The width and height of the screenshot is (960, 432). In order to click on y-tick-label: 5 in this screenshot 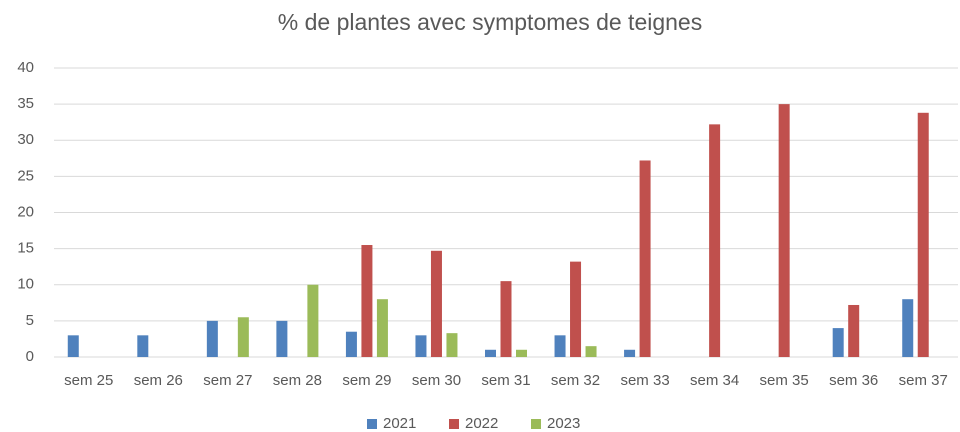, I will do `click(30, 320)`.